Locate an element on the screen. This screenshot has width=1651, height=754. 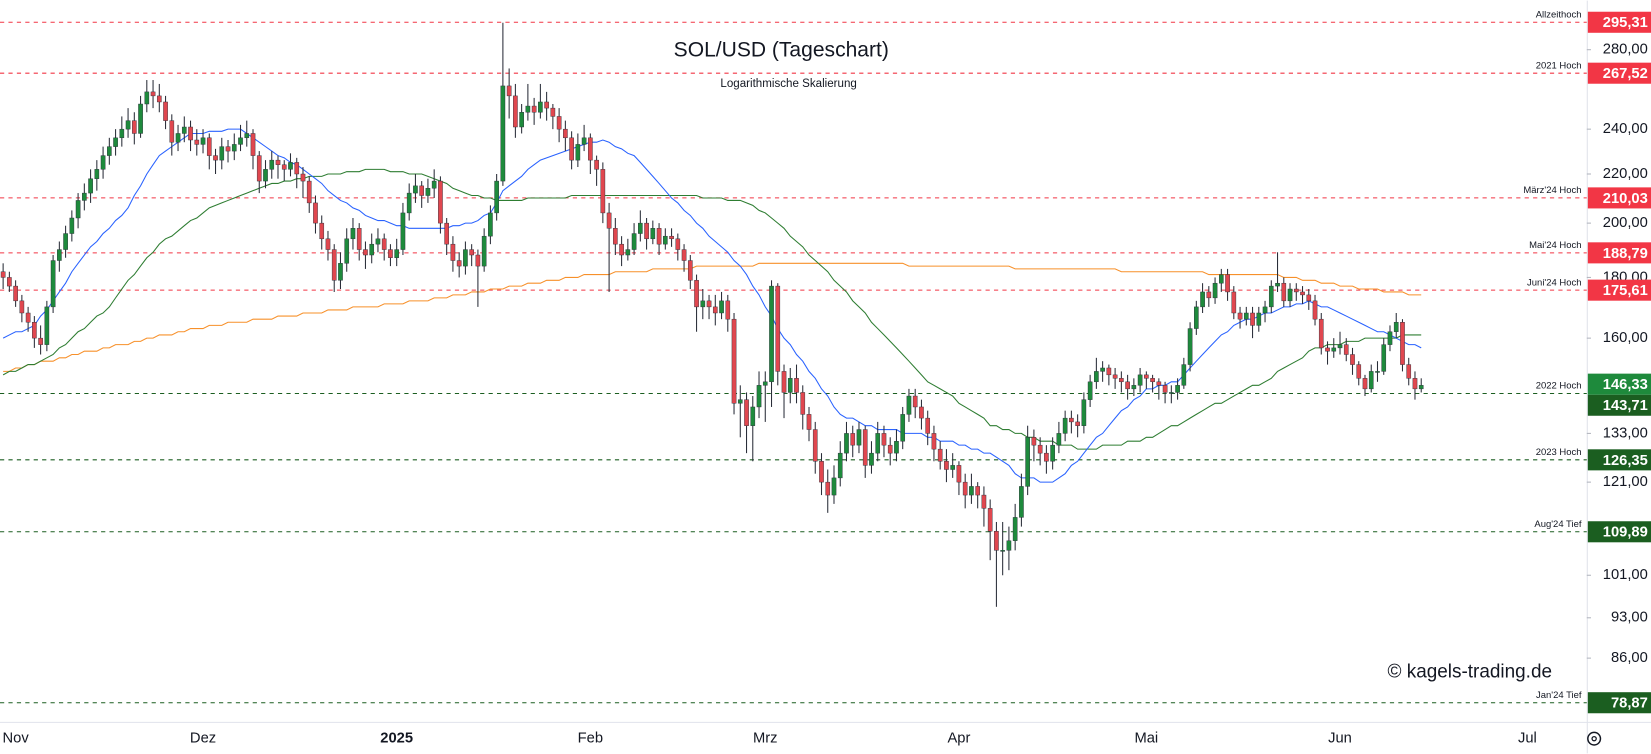
level-name: 2021 Hoch is located at coordinates (1559, 65).